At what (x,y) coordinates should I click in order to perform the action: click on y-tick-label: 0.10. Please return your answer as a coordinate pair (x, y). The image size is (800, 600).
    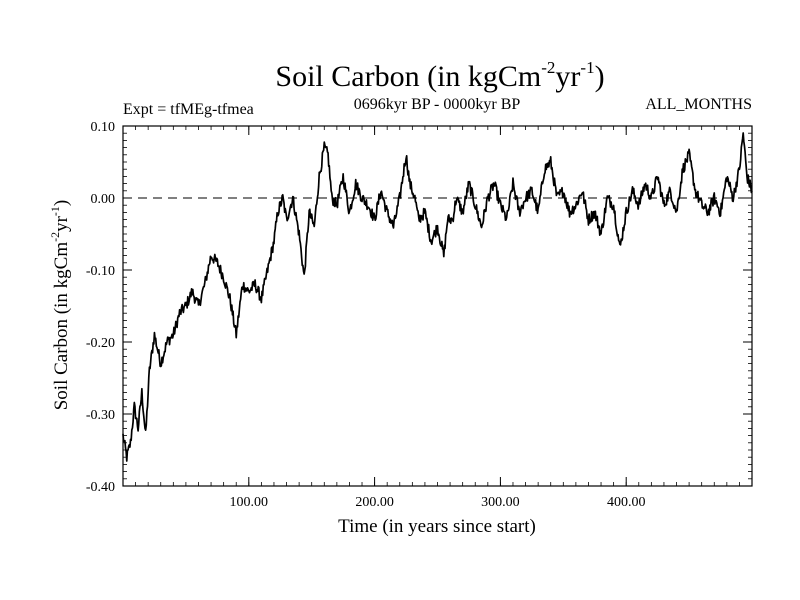
    Looking at the image, I should click on (103, 127).